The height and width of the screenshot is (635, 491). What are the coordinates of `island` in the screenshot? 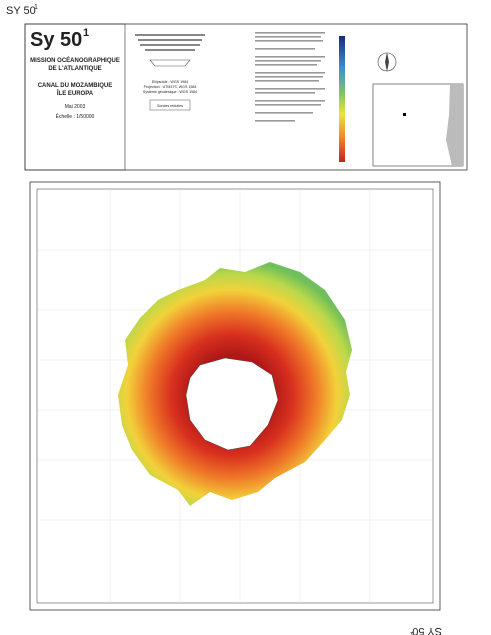 It's located at (232, 404).